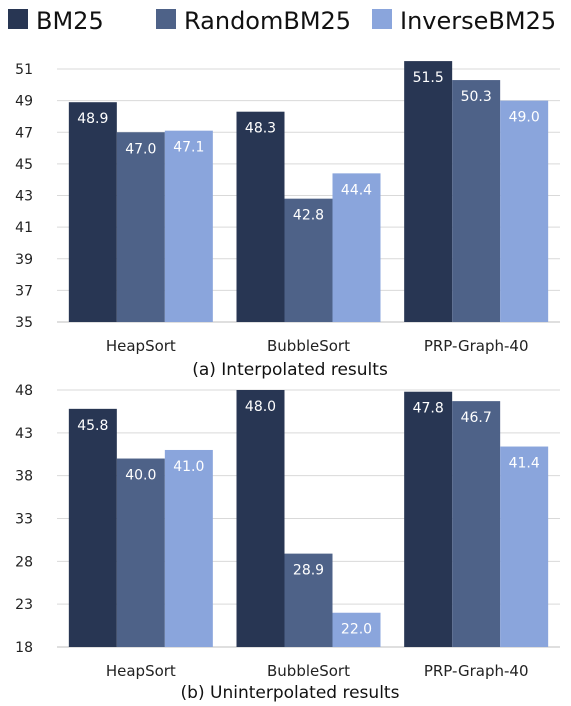  Describe the element at coordinates (18, 19) in the screenshot. I see `legend-swatch-bm25` at that location.